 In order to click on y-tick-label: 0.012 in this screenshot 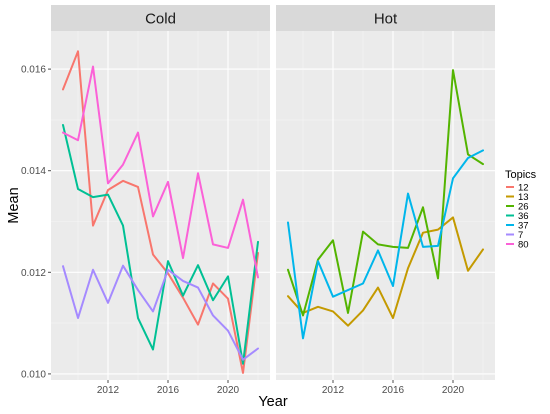, I will do `click(33, 273)`.